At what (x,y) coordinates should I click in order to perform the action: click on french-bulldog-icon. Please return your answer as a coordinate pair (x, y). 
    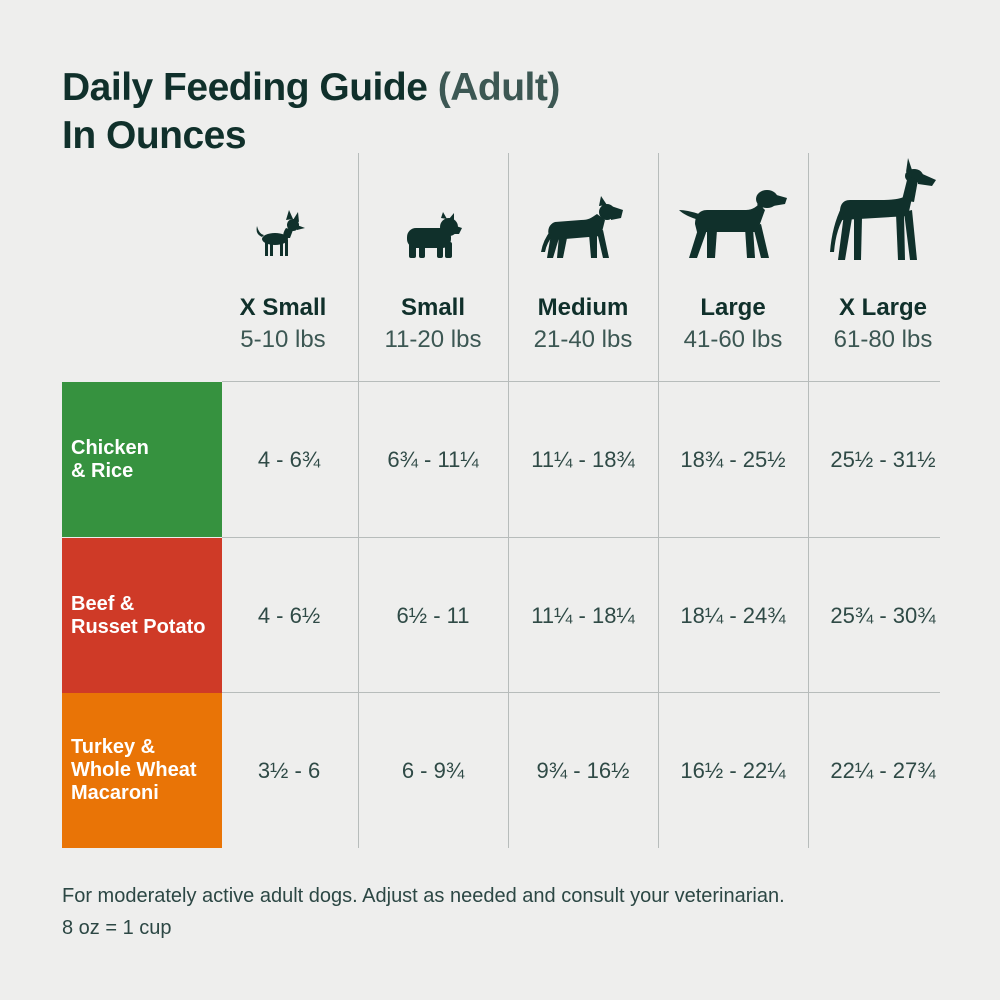
    Looking at the image, I should click on (434, 235).